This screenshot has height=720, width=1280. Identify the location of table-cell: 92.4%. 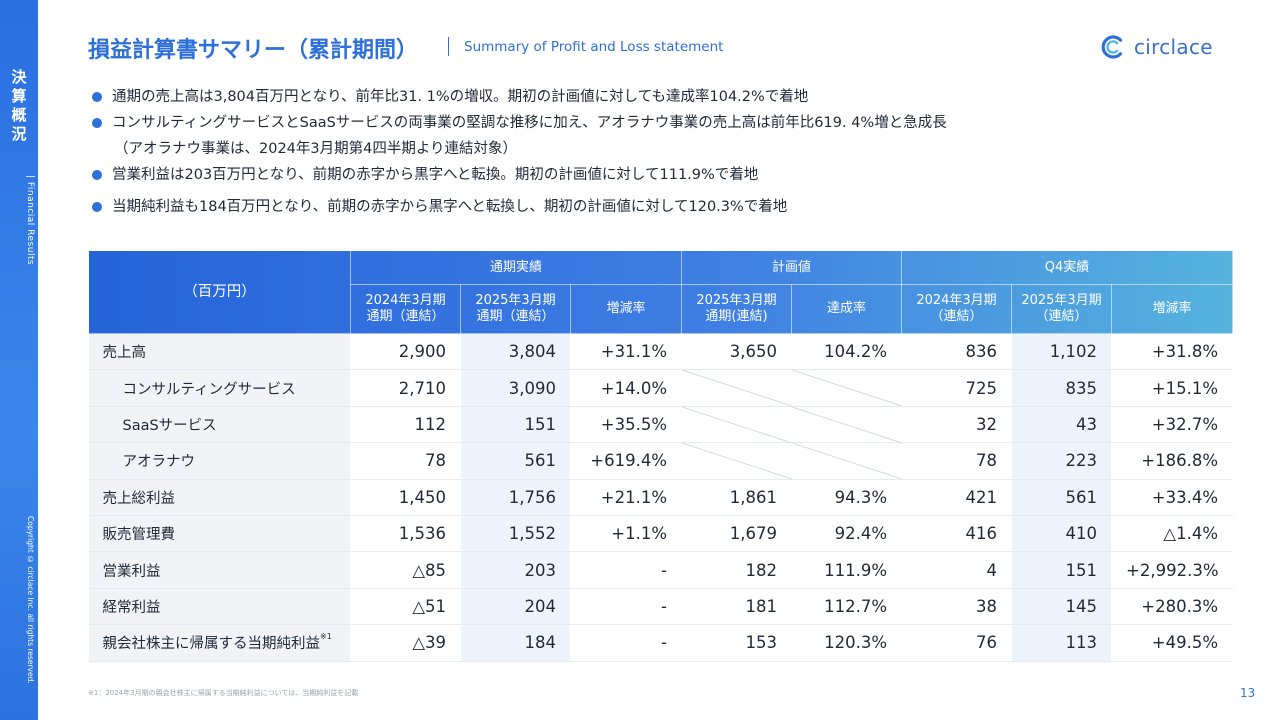
(847, 534).